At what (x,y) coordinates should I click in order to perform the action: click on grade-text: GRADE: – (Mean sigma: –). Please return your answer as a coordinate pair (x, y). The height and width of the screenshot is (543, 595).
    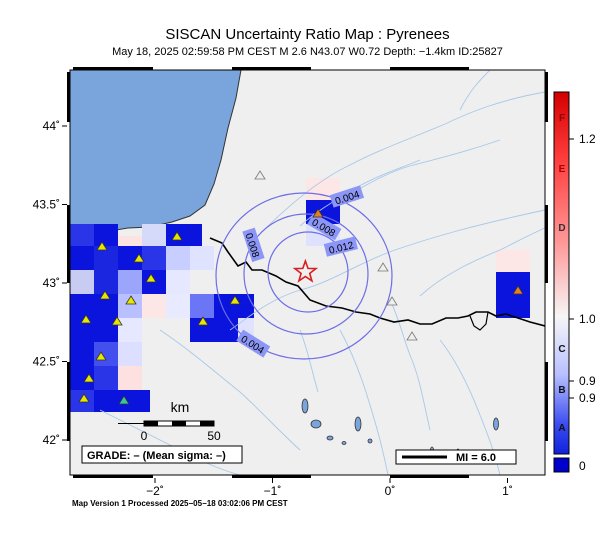
    Looking at the image, I should click on (156, 456).